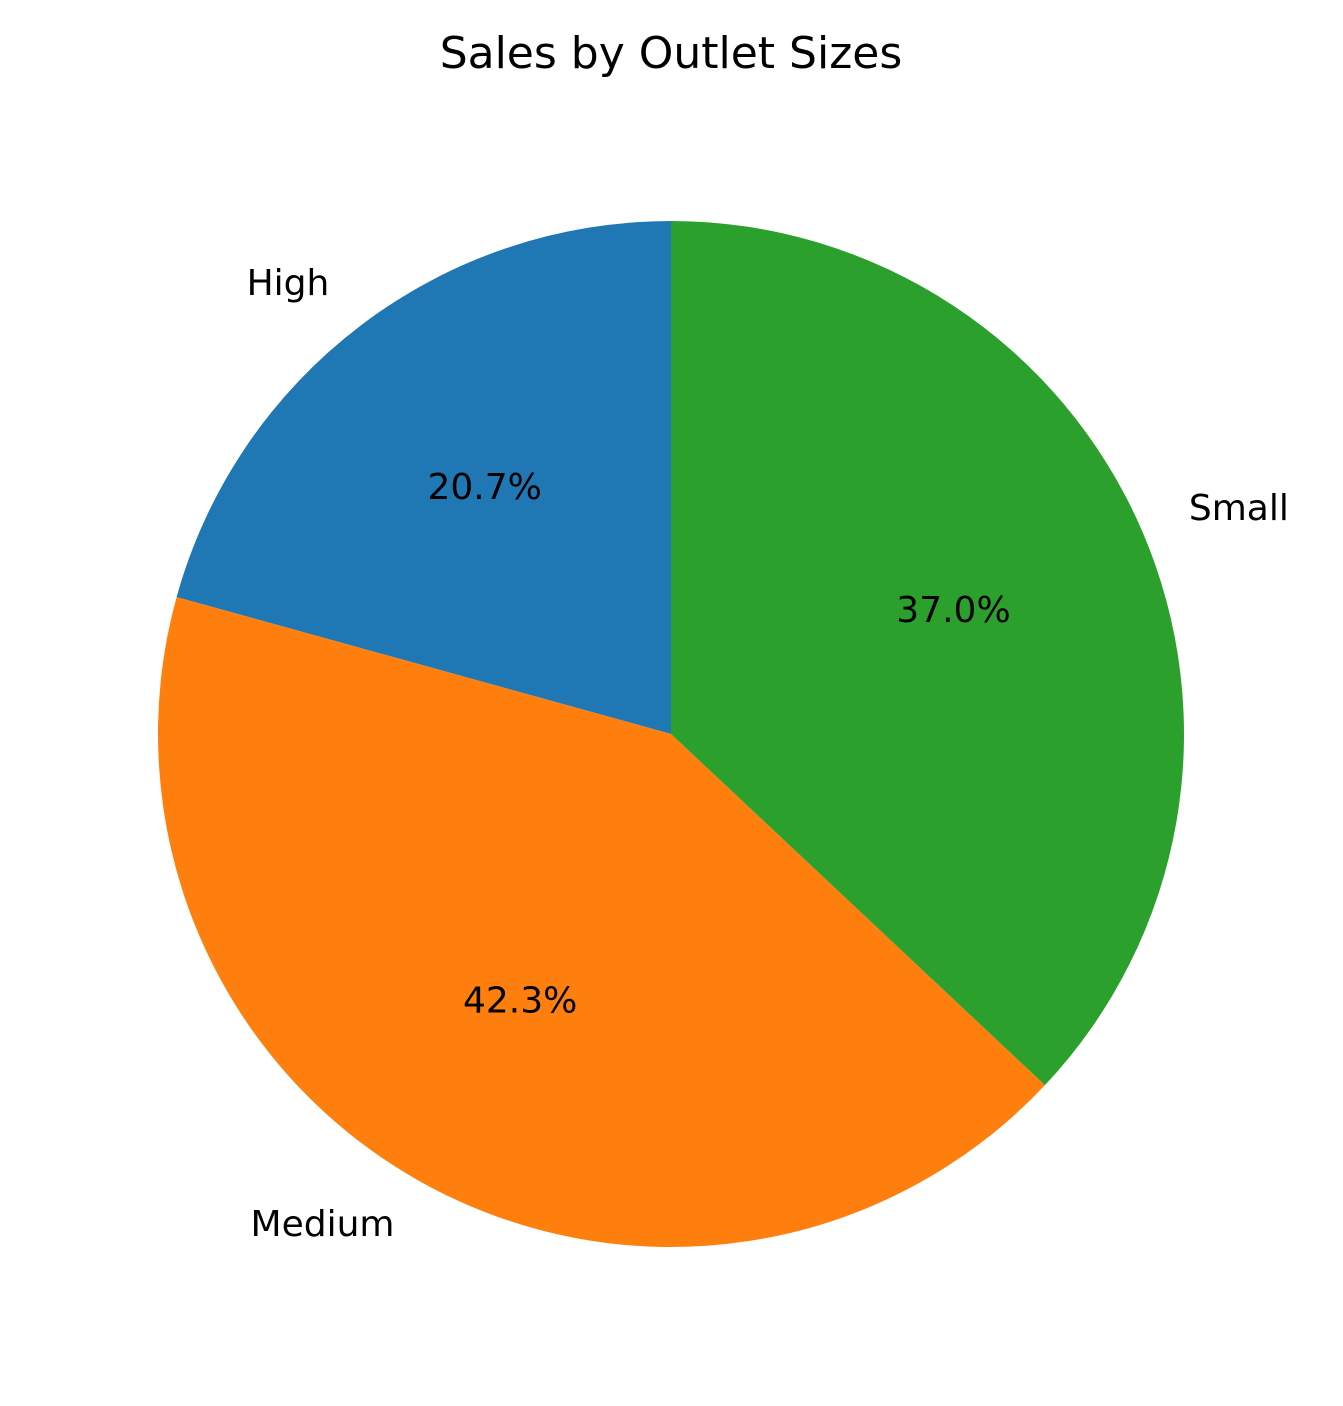  Describe the element at coordinates (323, 1224) in the screenshot. I see `slice-label-medium: Medium` at that location.